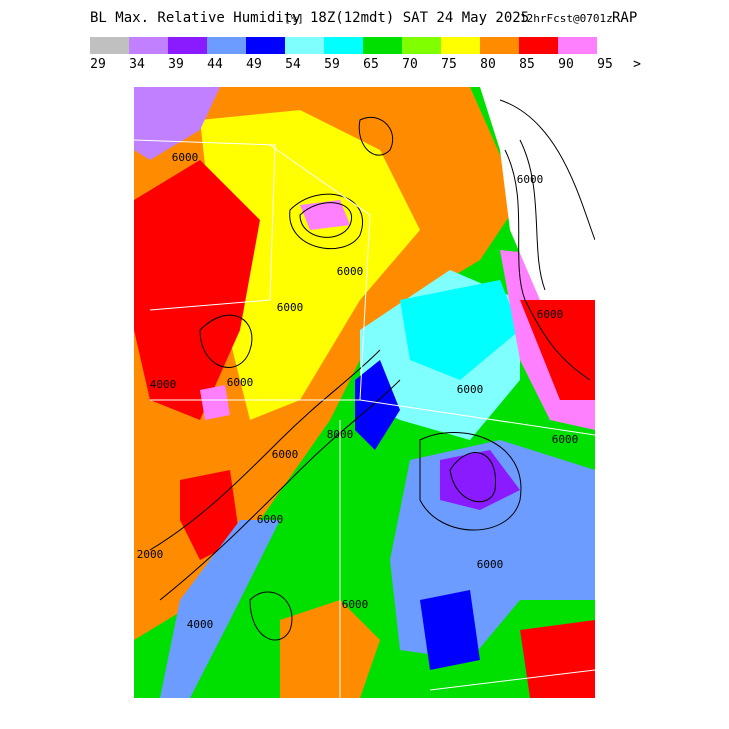 Image resolution: width=729 pixels, height=729 pixels. Describe the element at coordinates (566, 18) in the screenshot. I see `title-forecast: 12hrFcst@0701z` at that location.